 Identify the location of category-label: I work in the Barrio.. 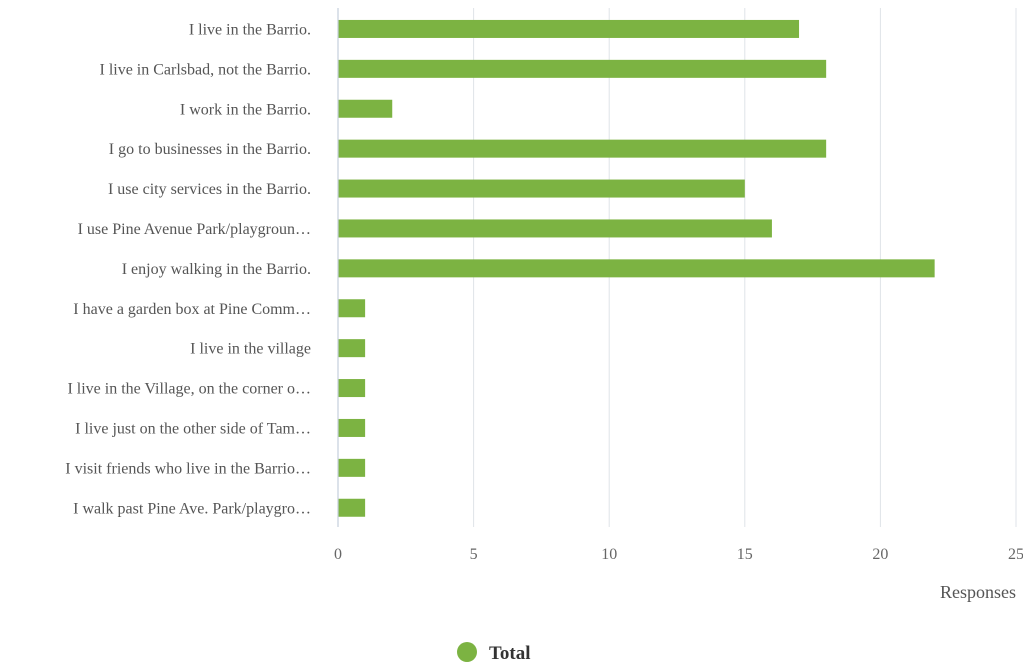
(245, 109).